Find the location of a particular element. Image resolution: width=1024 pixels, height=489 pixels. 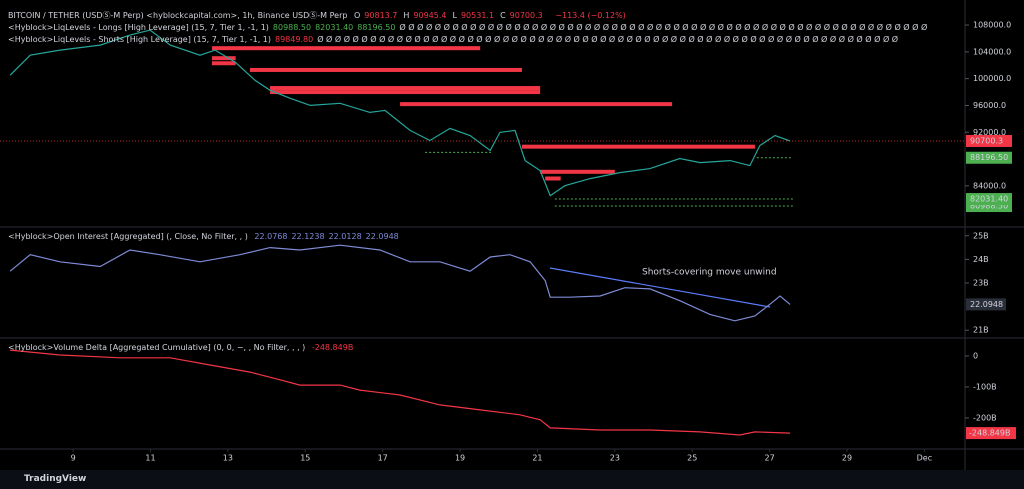

ohlc-label: C is located at coordinates (503, 15).